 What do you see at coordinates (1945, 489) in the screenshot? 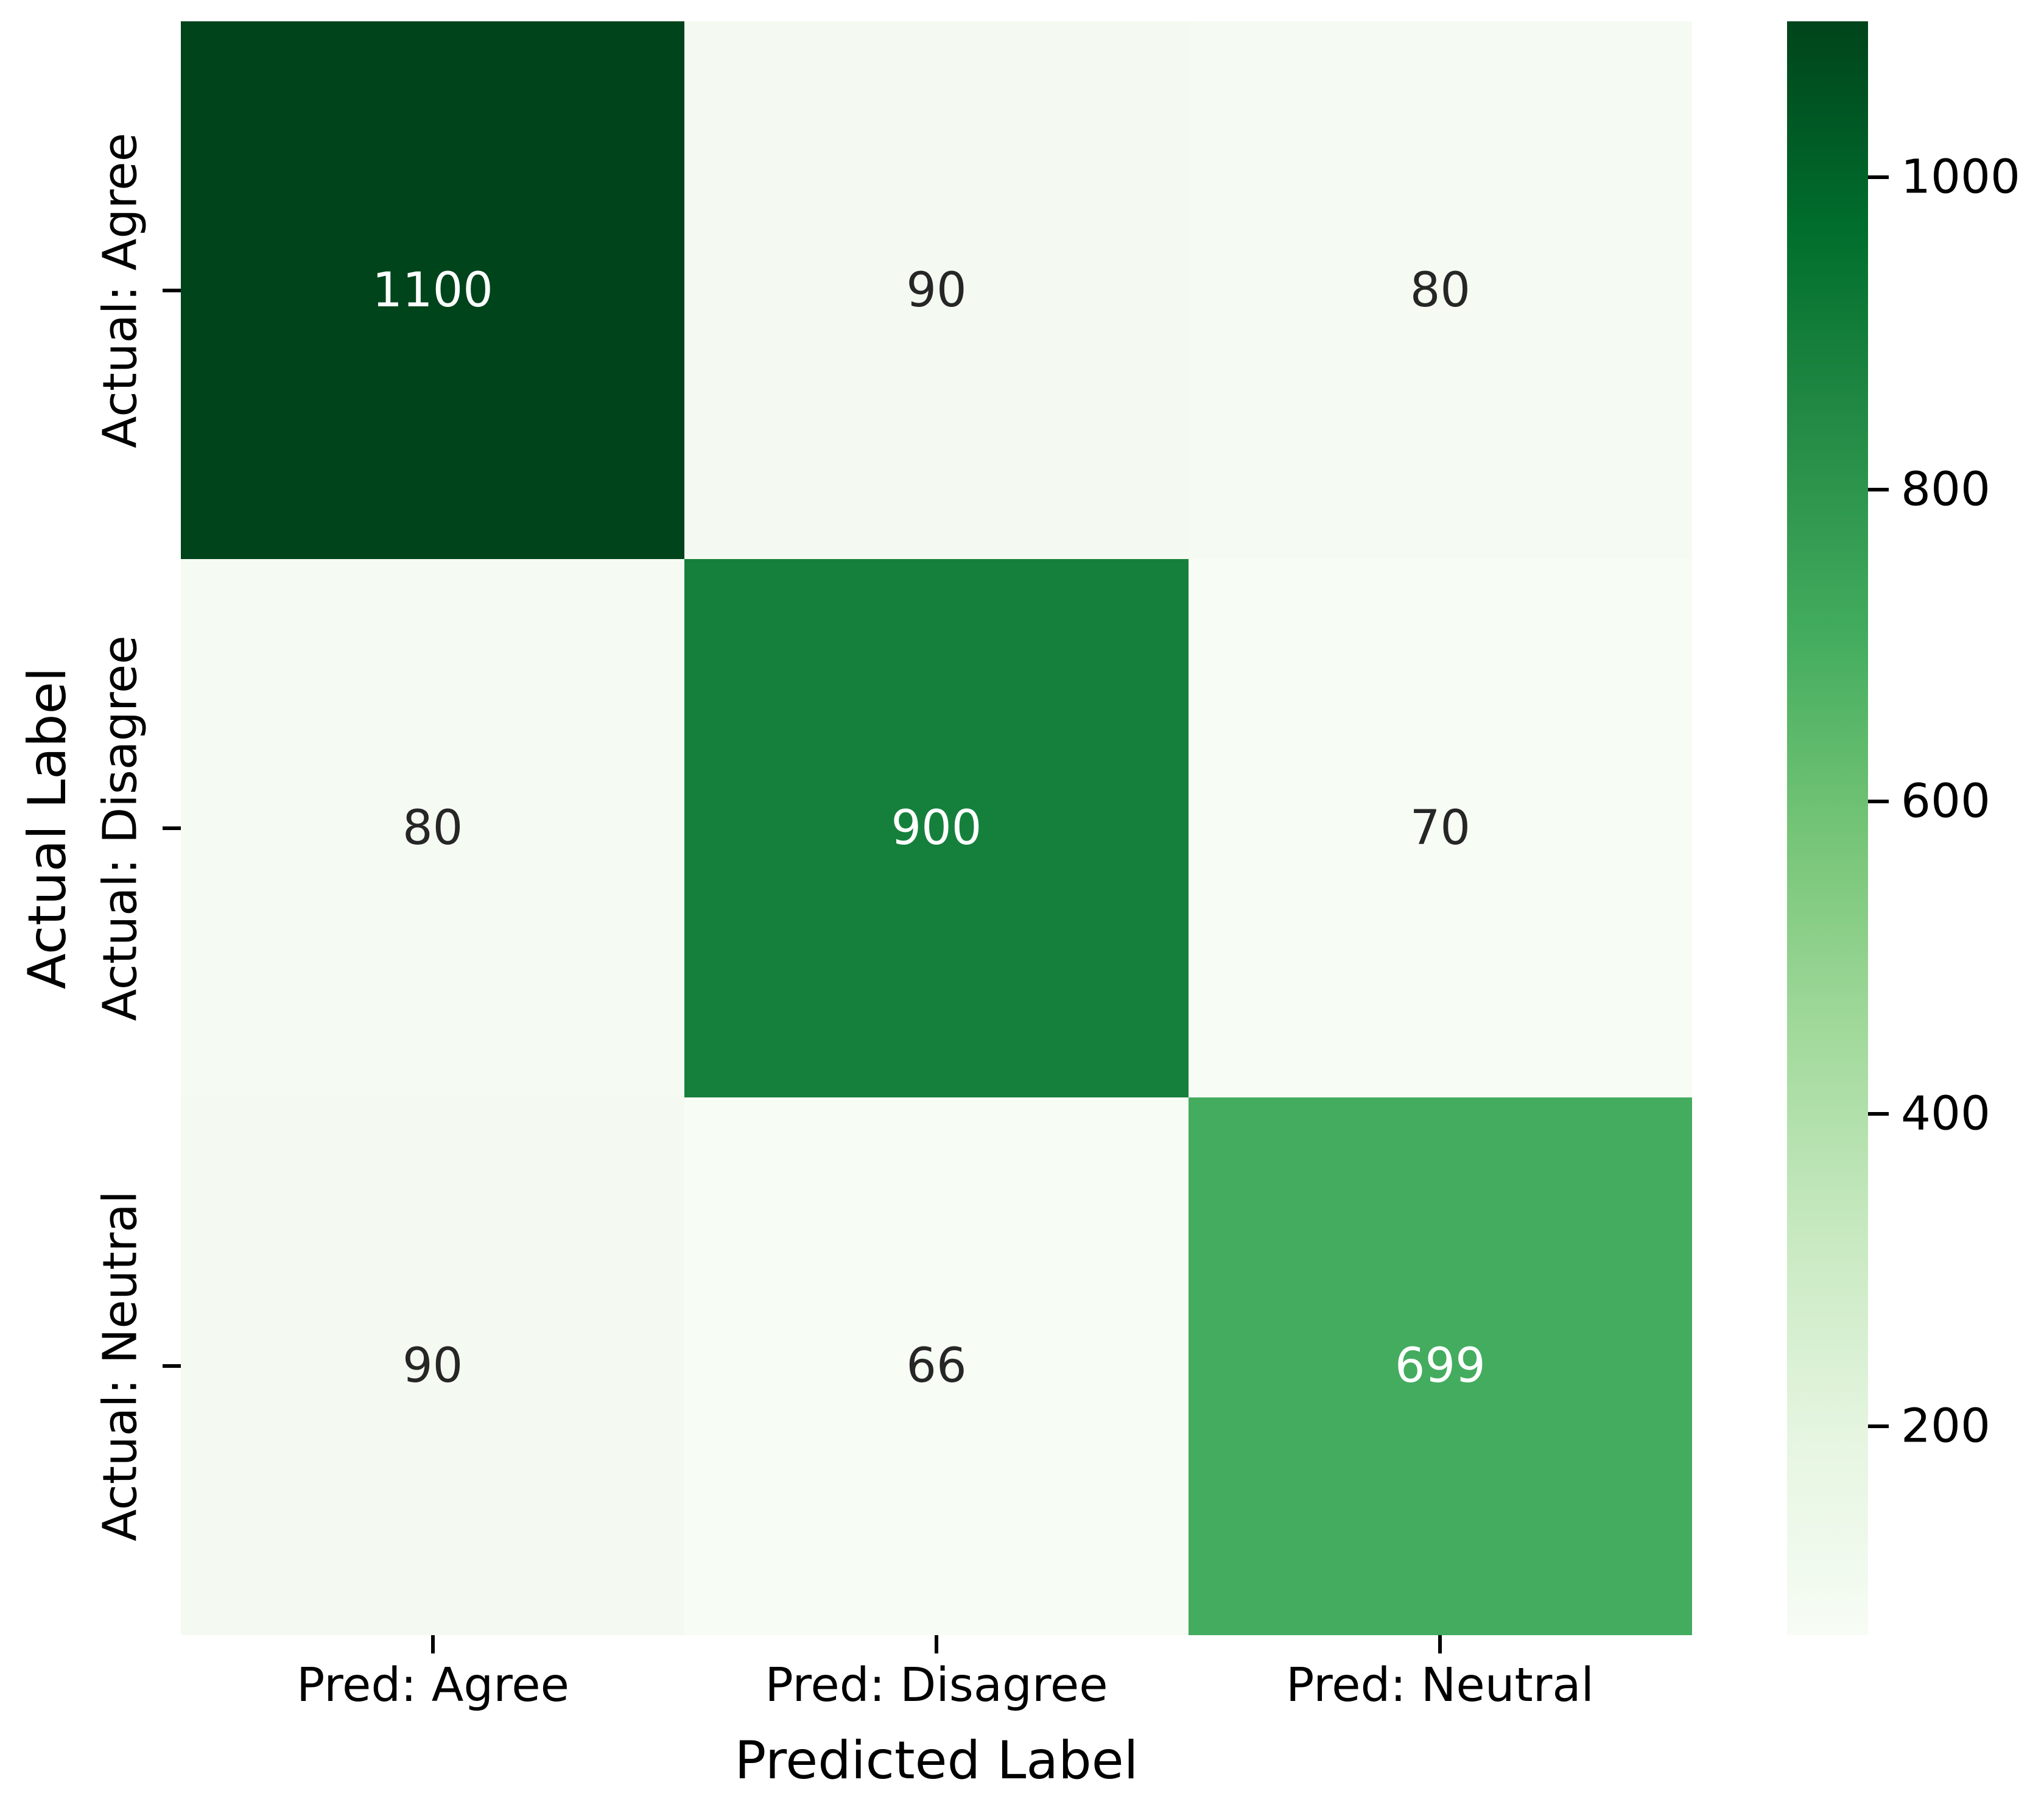
I see `colorbar-tick-label: 800` at bounding box center [1945, 489].